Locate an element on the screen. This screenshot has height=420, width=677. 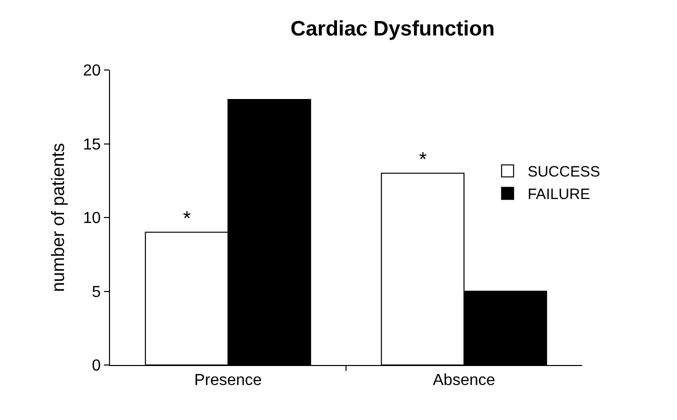
y-tick-label: 0 is located at coordinates (96, 366).